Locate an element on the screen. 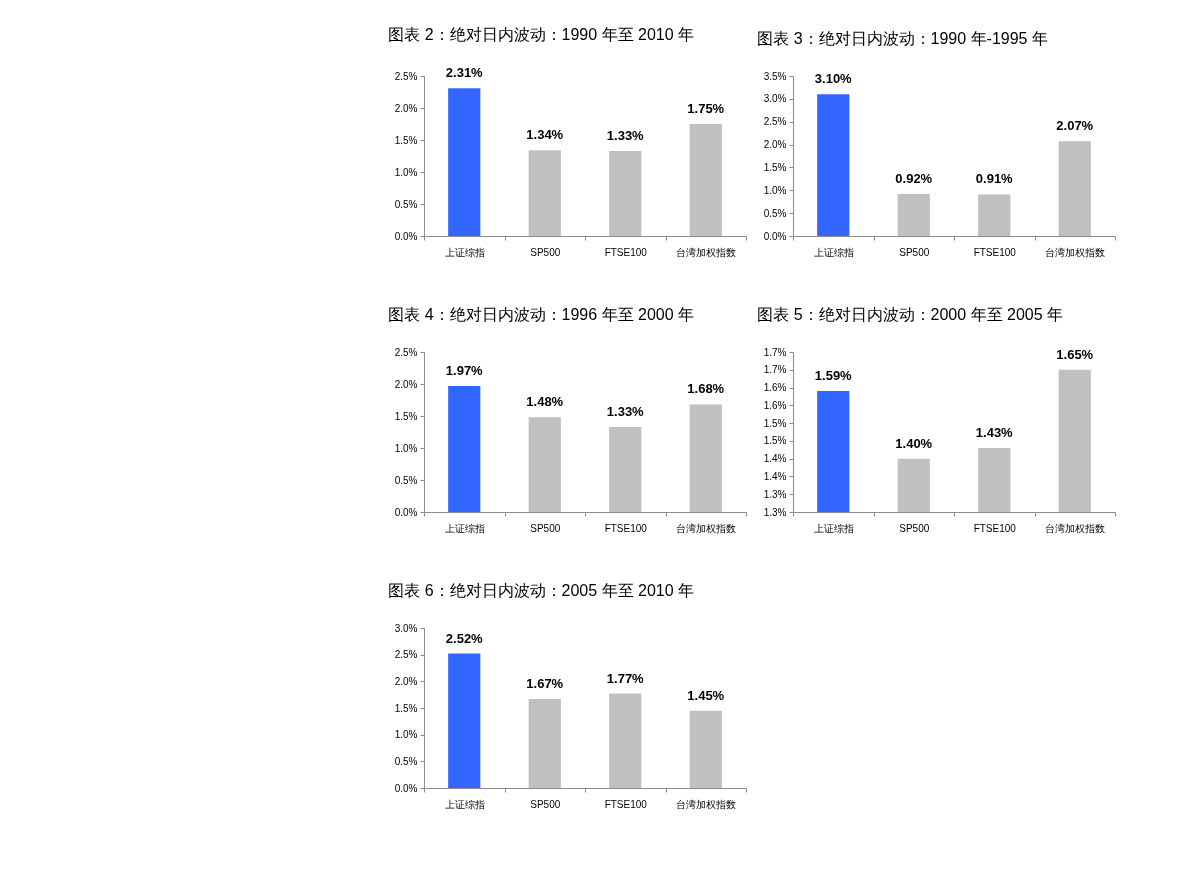 Image resolution: width=1191 pixels, height=869 pixels. chart-title: 图表 4：绝对日内波动：1996 年至 2000 年 is located at coordinates (541, 314).